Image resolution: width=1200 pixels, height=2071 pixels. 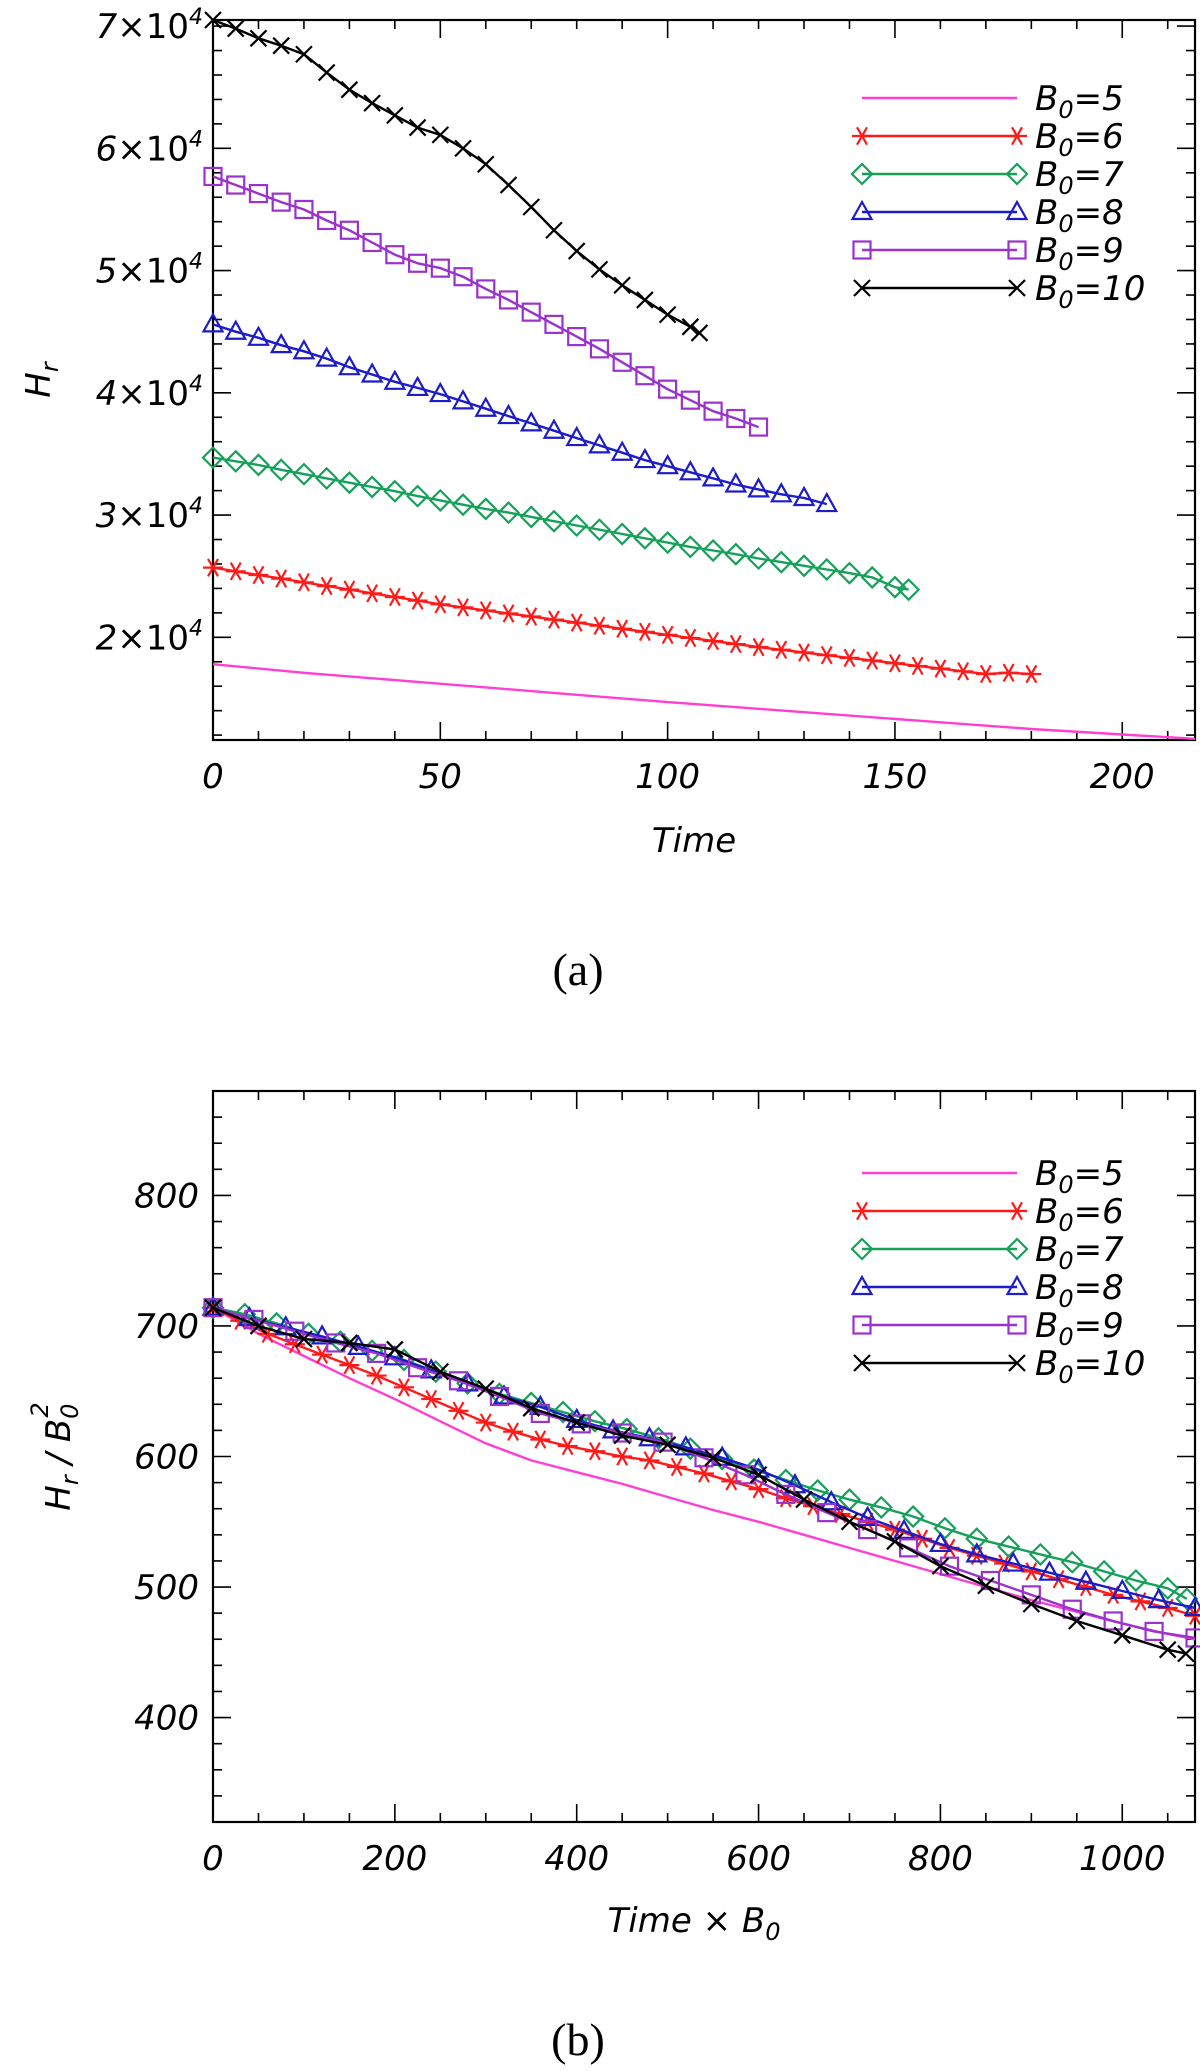 What do you see at coordinates (987, 177) in the screenshot?
I see `legend-entry: B0=7` at bounding box center [987, 177].